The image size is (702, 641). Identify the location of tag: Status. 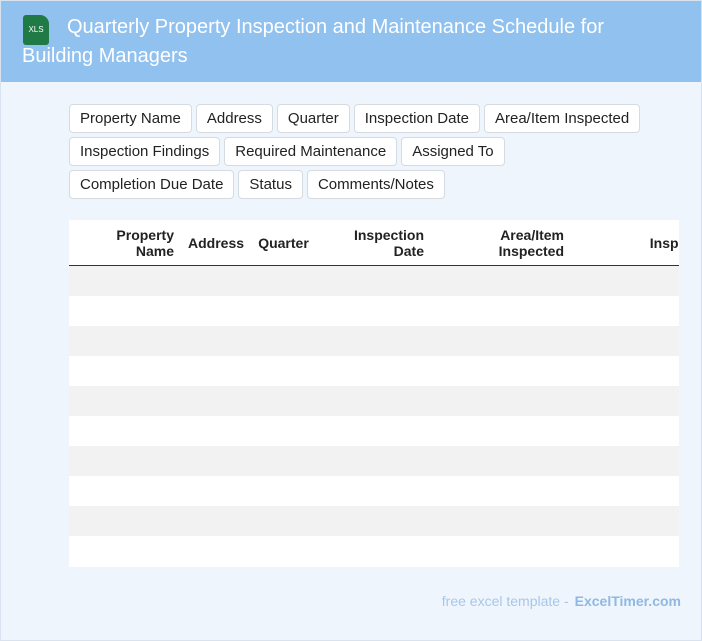
(270, 184).